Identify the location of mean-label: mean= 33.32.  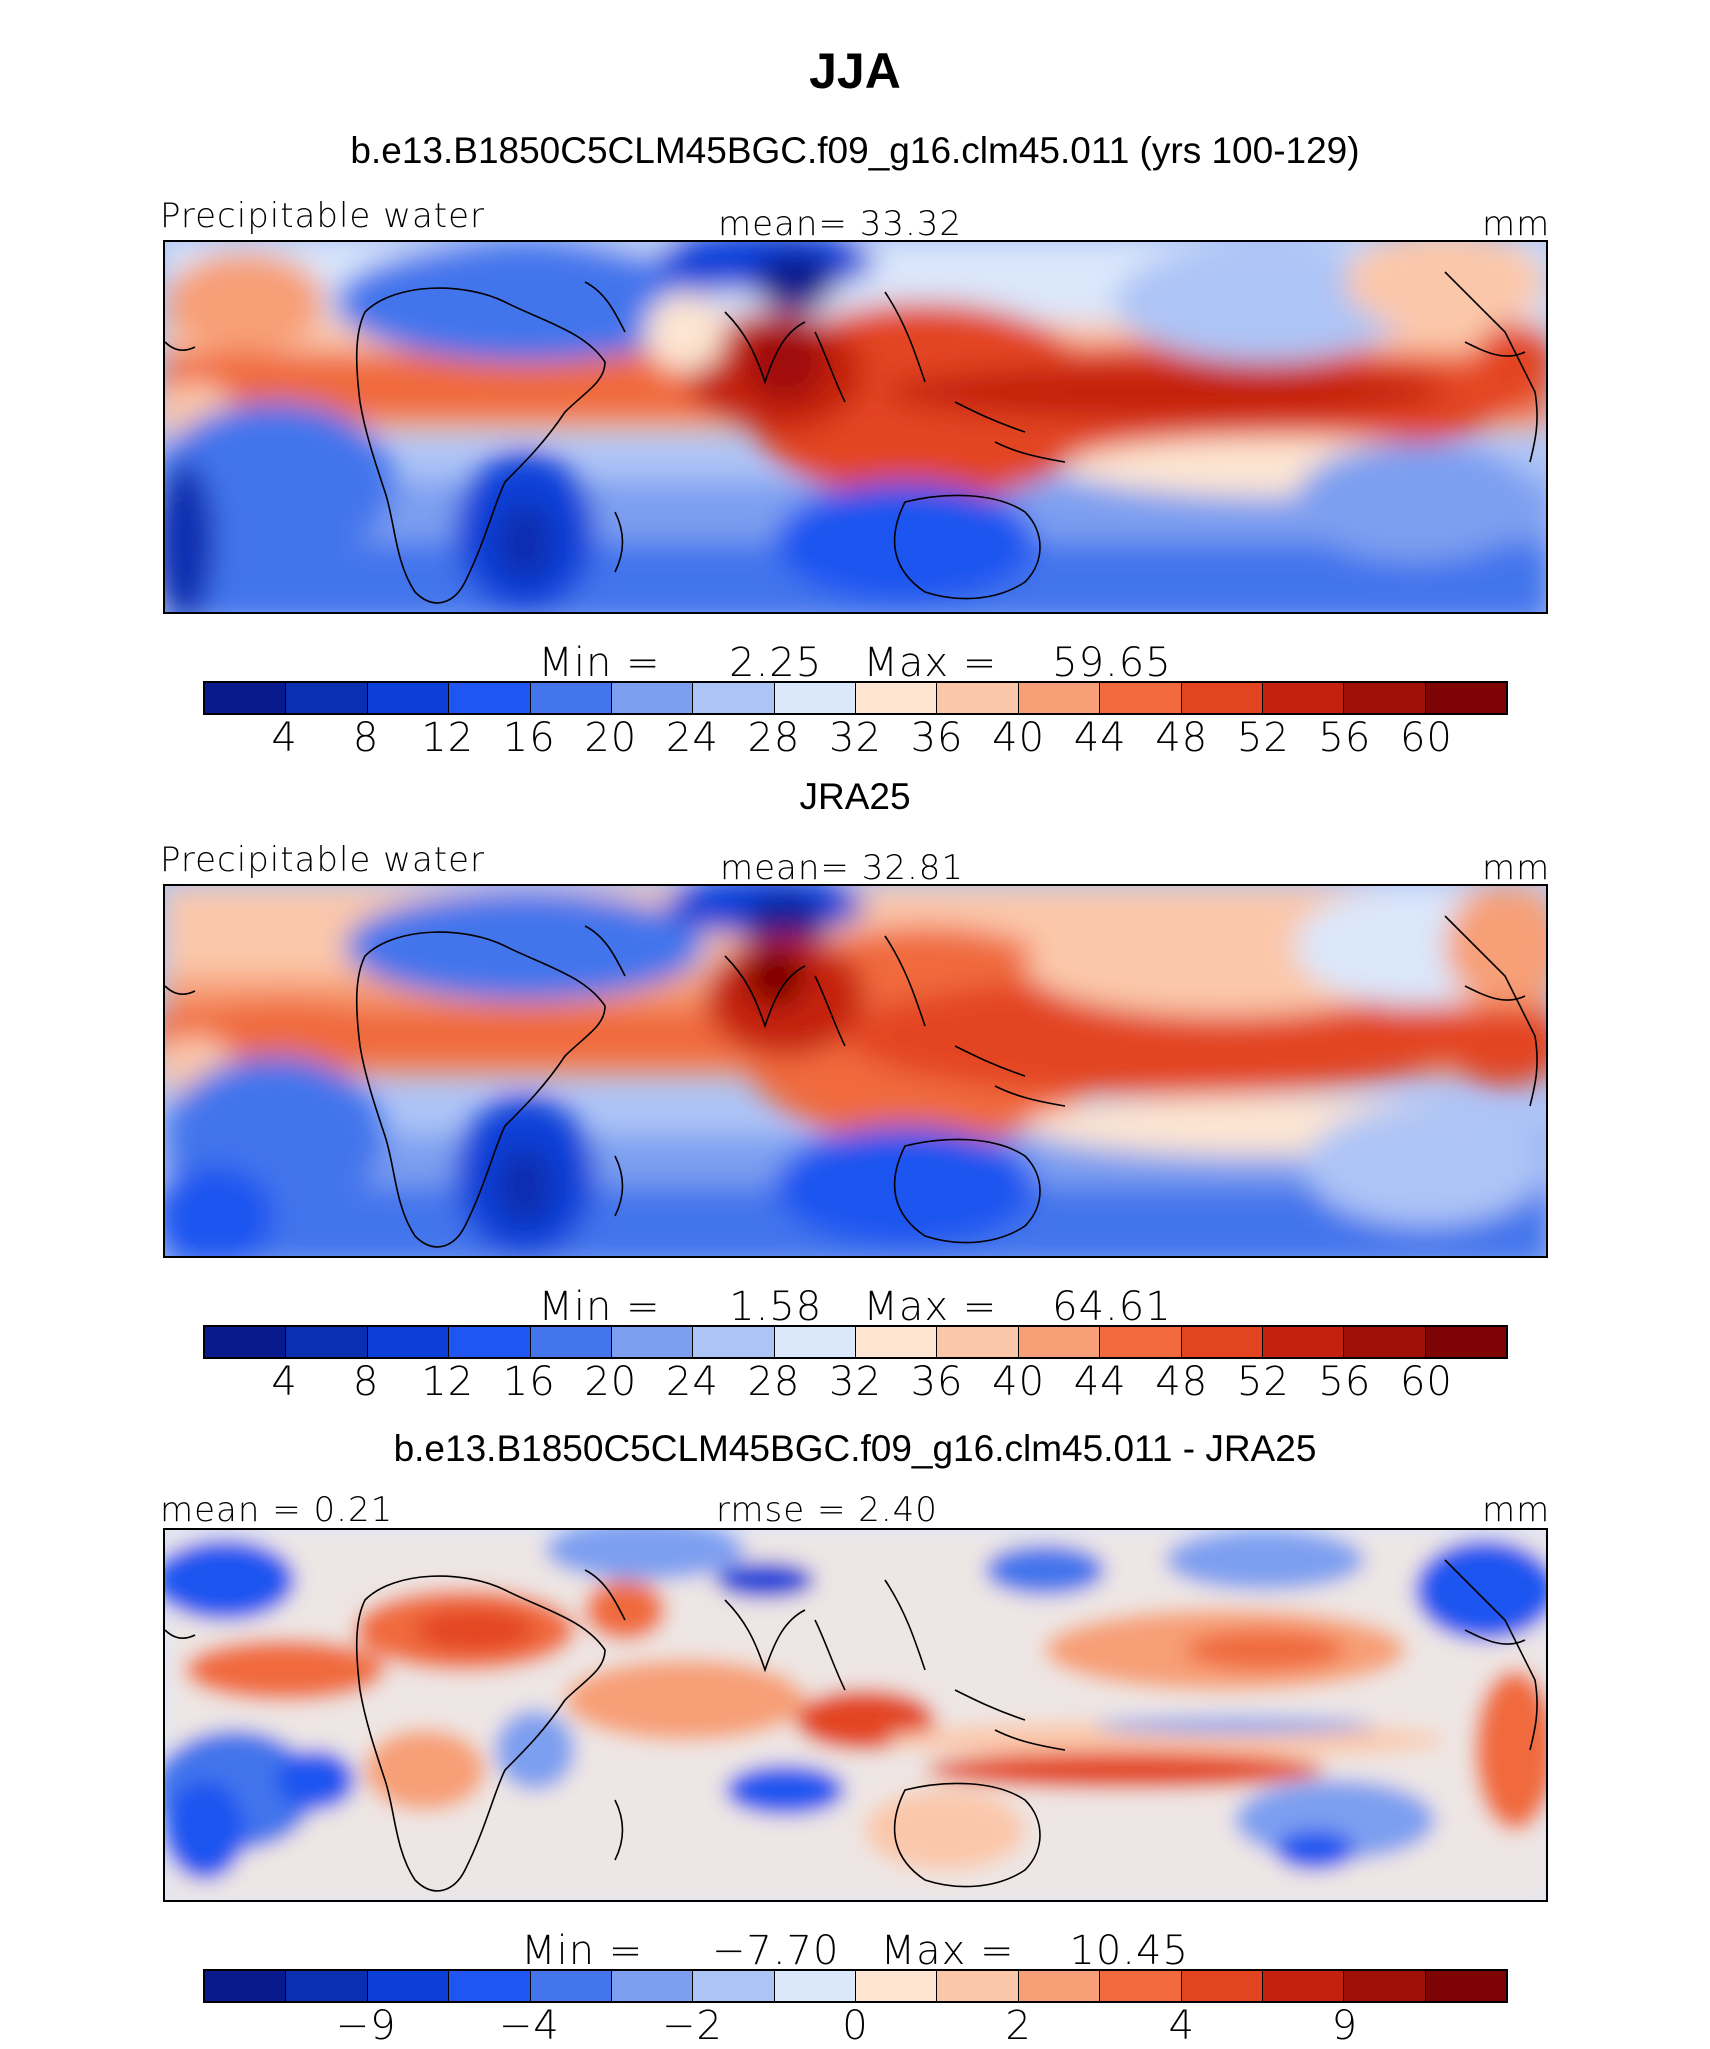
(840, 224).